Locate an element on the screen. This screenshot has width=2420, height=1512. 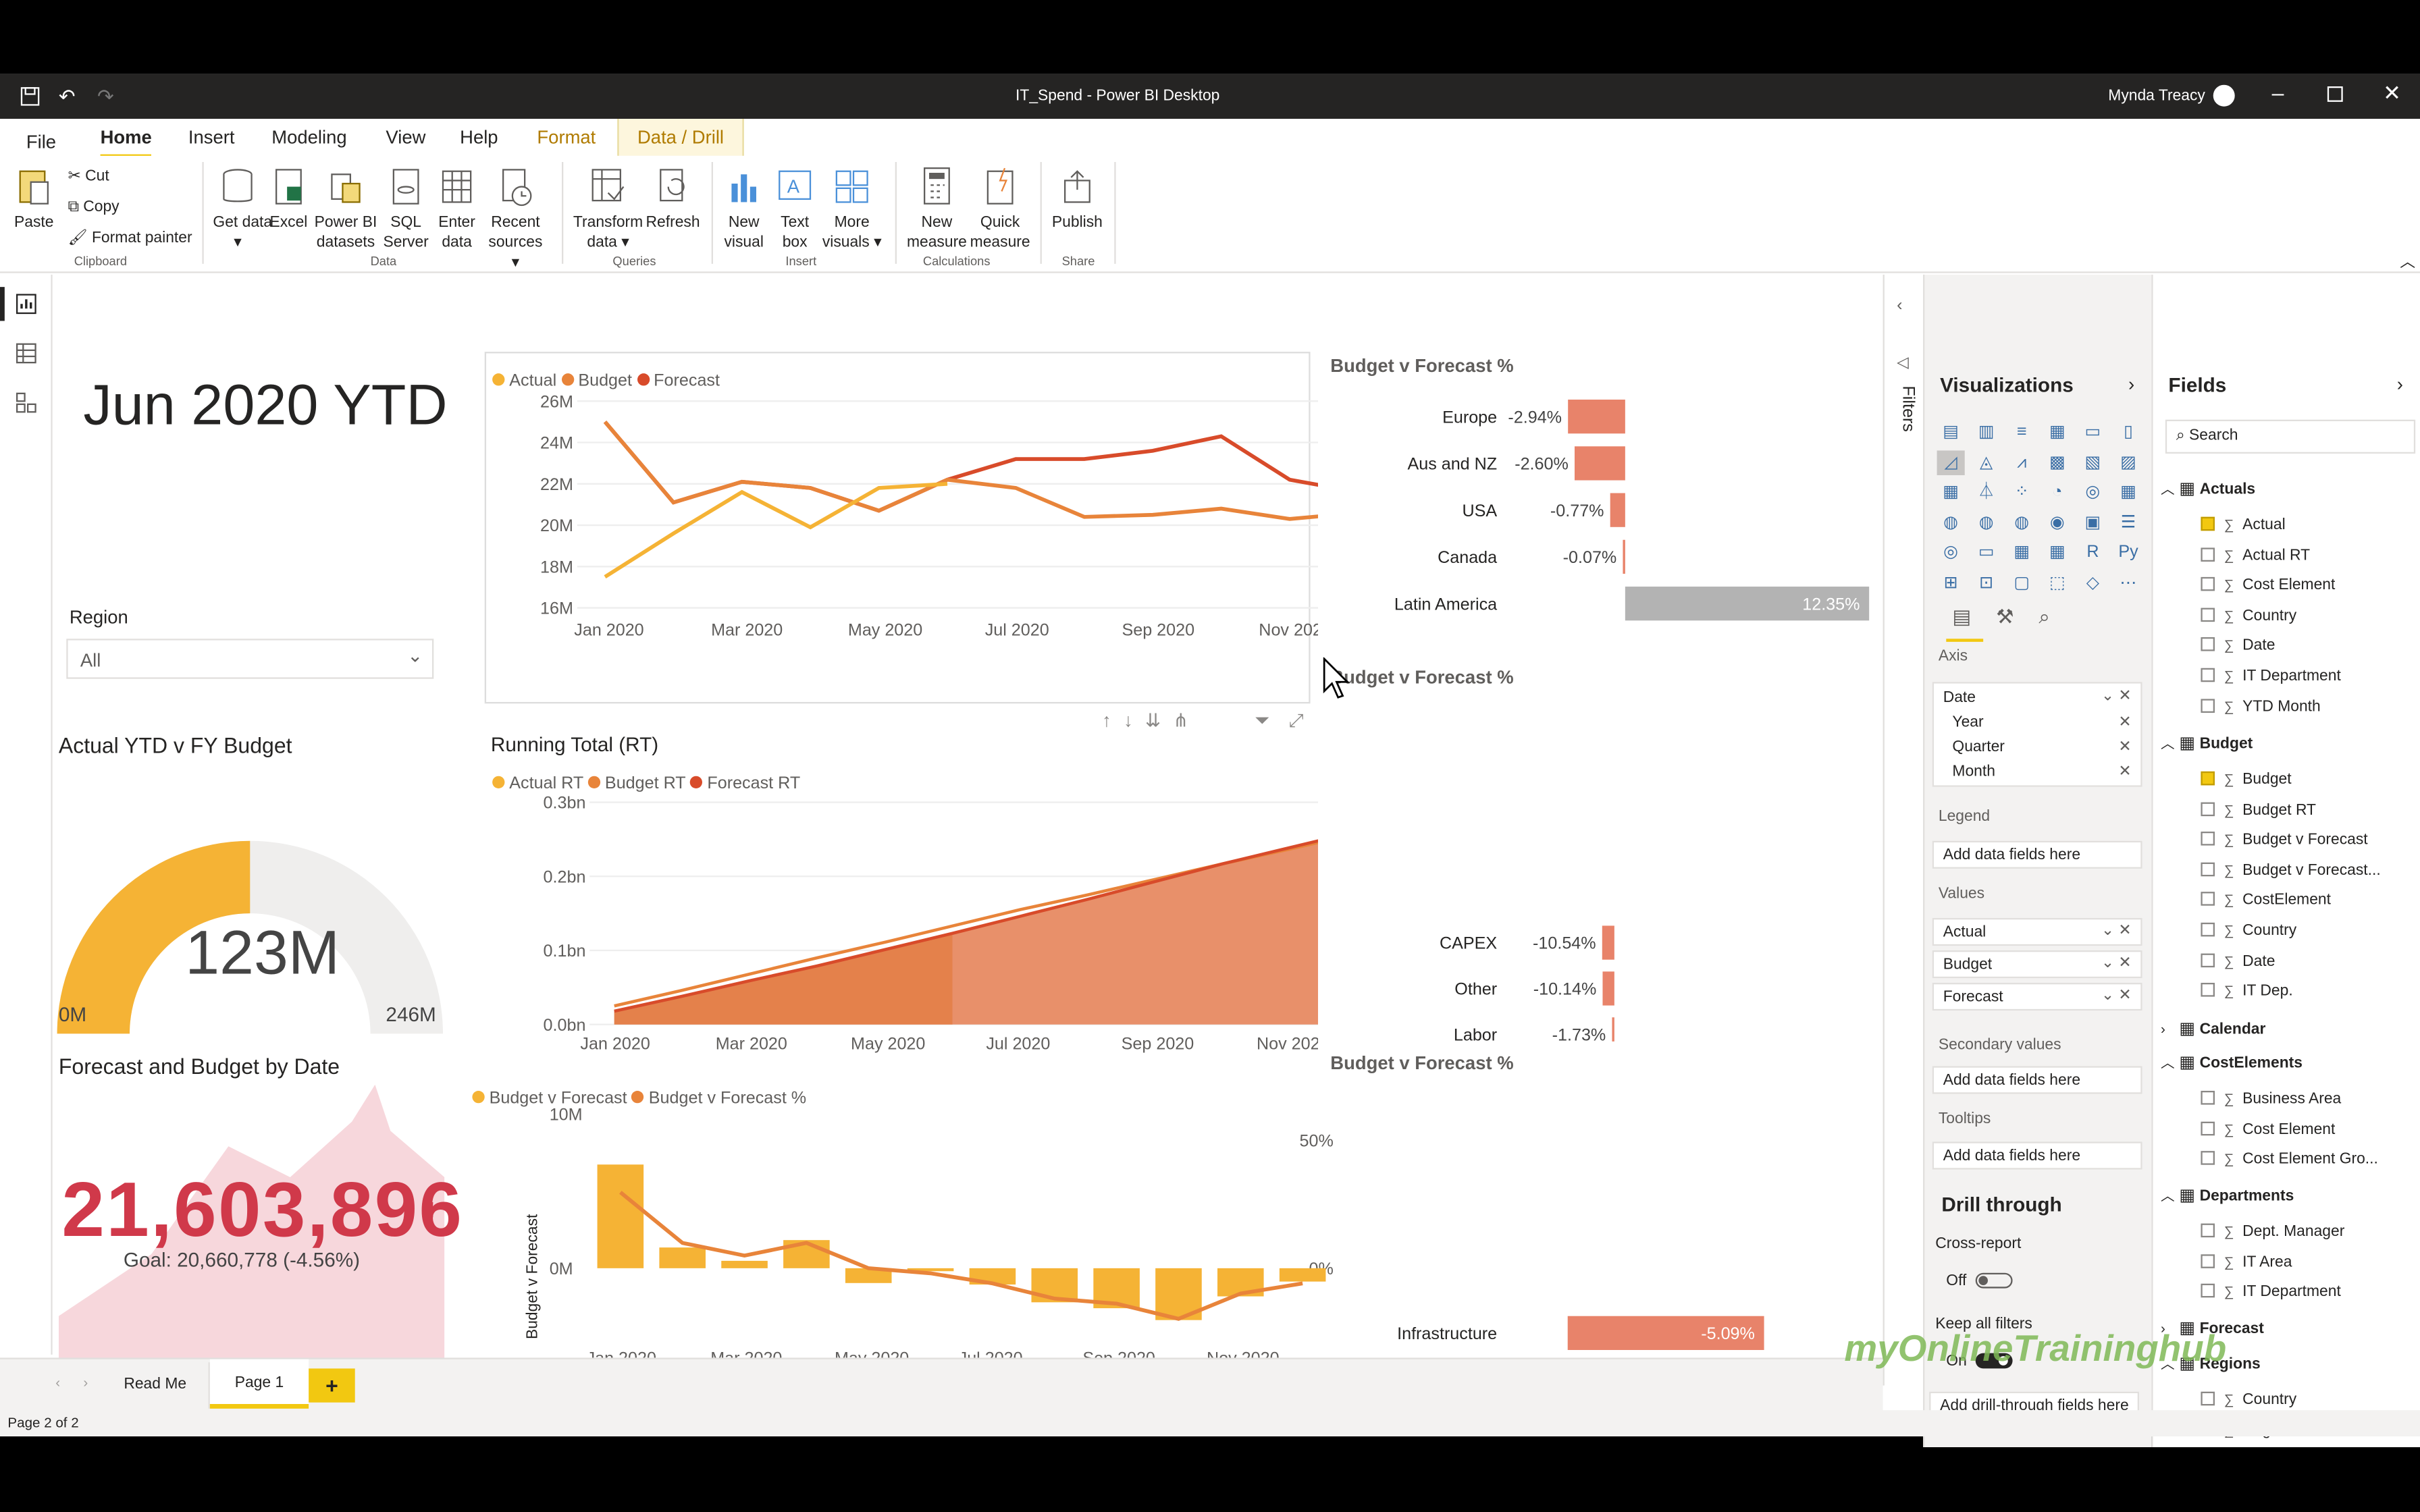
field-item: ∑ Cost Element is located at coordinates (2268, 1129).